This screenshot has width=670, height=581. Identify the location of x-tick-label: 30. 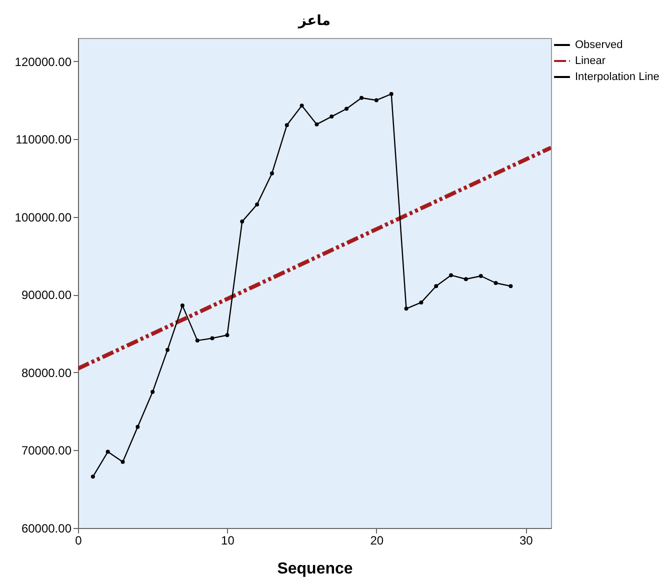
(526, 541).